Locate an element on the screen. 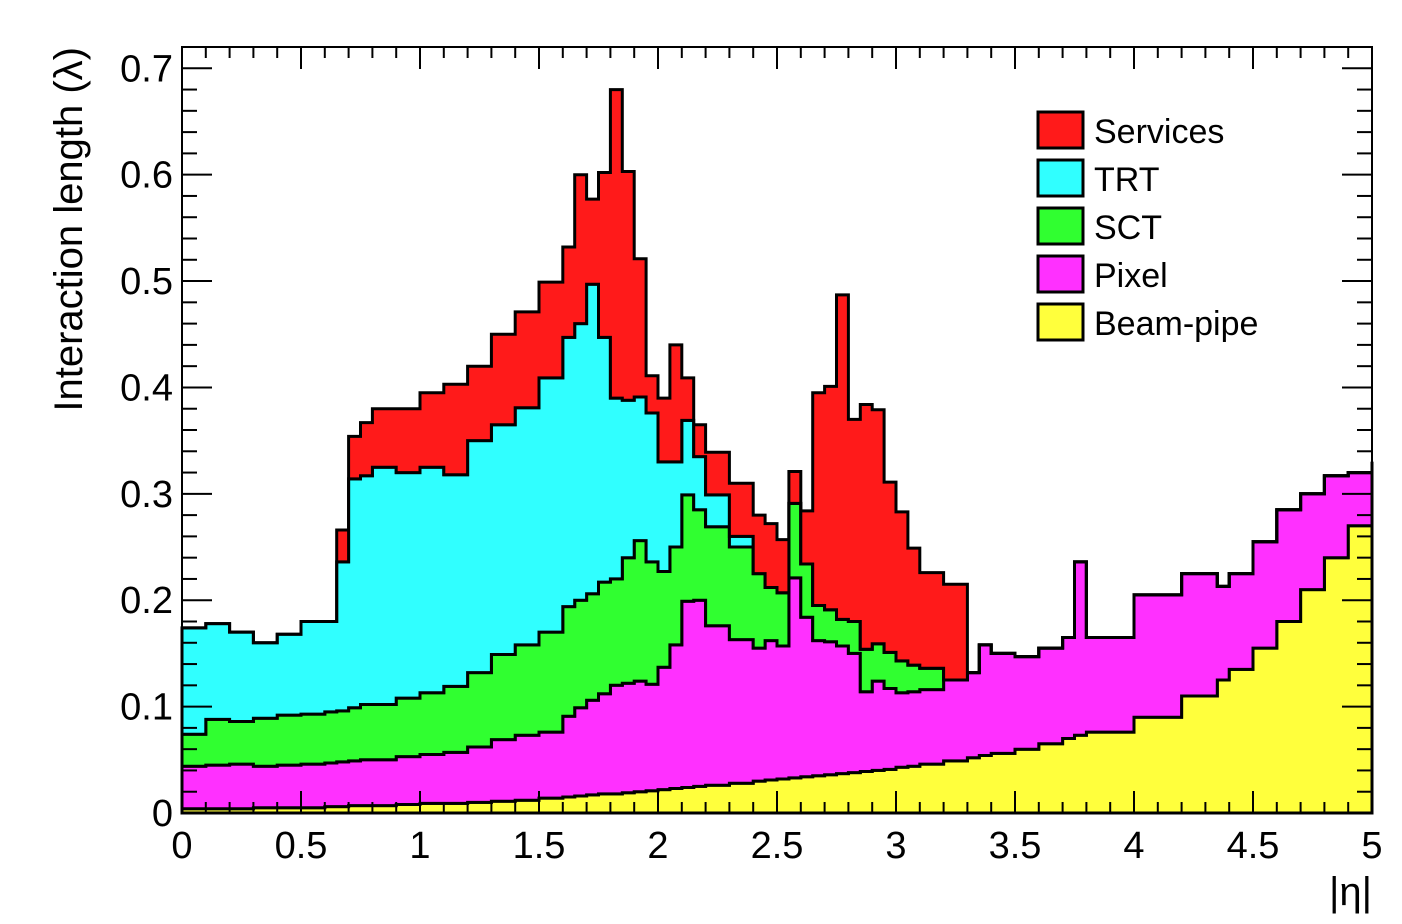 This screenshot has height=924, width=1402. y-tick-label: 0.7 is located at coordinates (146, 69).